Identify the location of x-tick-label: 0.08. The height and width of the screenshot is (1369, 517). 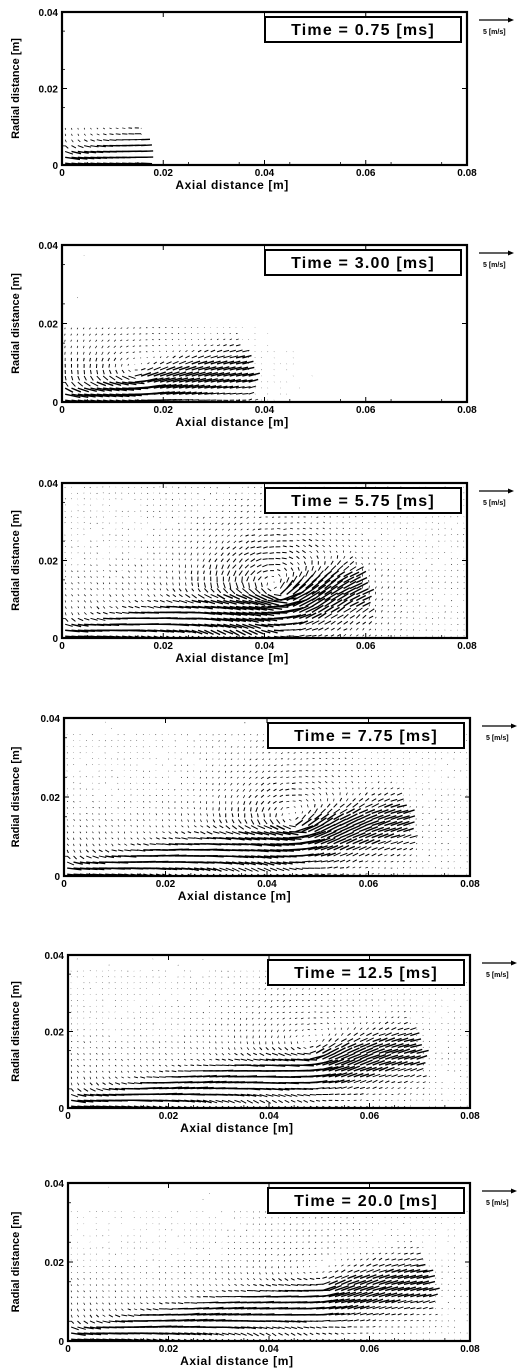
(467, 410).